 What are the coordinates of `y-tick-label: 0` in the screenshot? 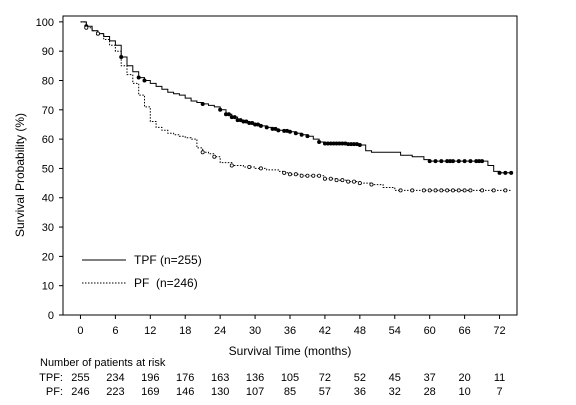 It's located at (51, 316).